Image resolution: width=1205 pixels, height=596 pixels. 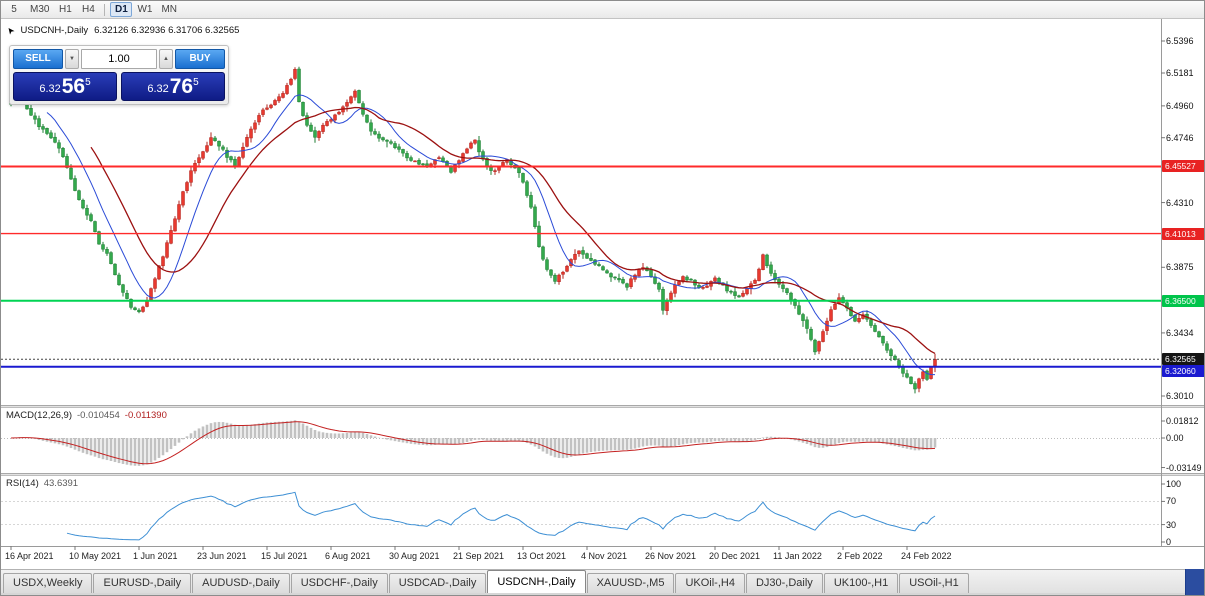 I want to click on mouse-cursor-icon: ➤, so click(x=10, y=30).